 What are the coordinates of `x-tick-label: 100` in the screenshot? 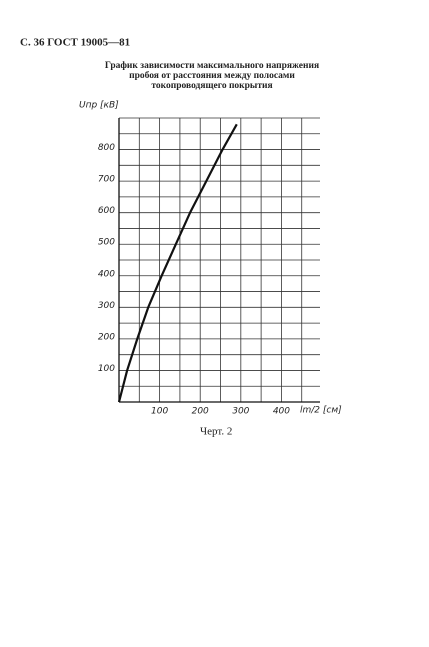 It's located at (159, 412).